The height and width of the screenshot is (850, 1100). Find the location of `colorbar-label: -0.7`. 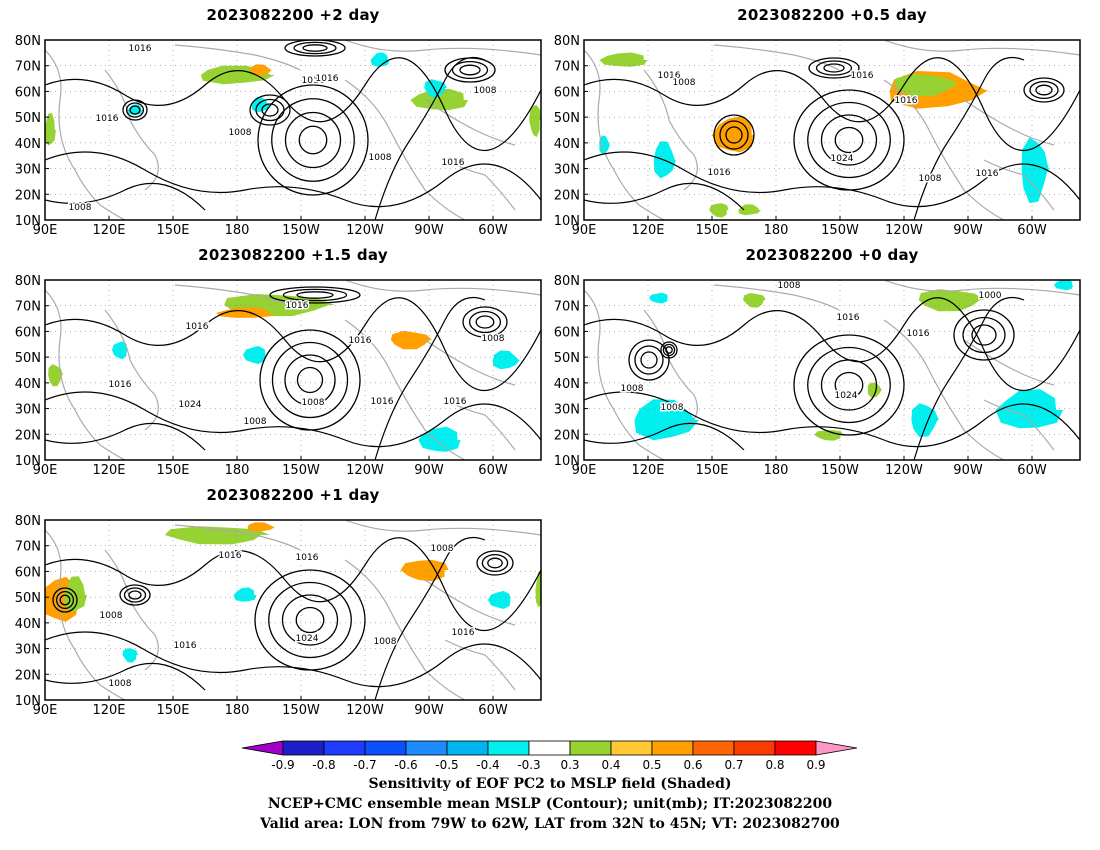

colorbar-label: -0.7 is located at coordinates (364, 765).